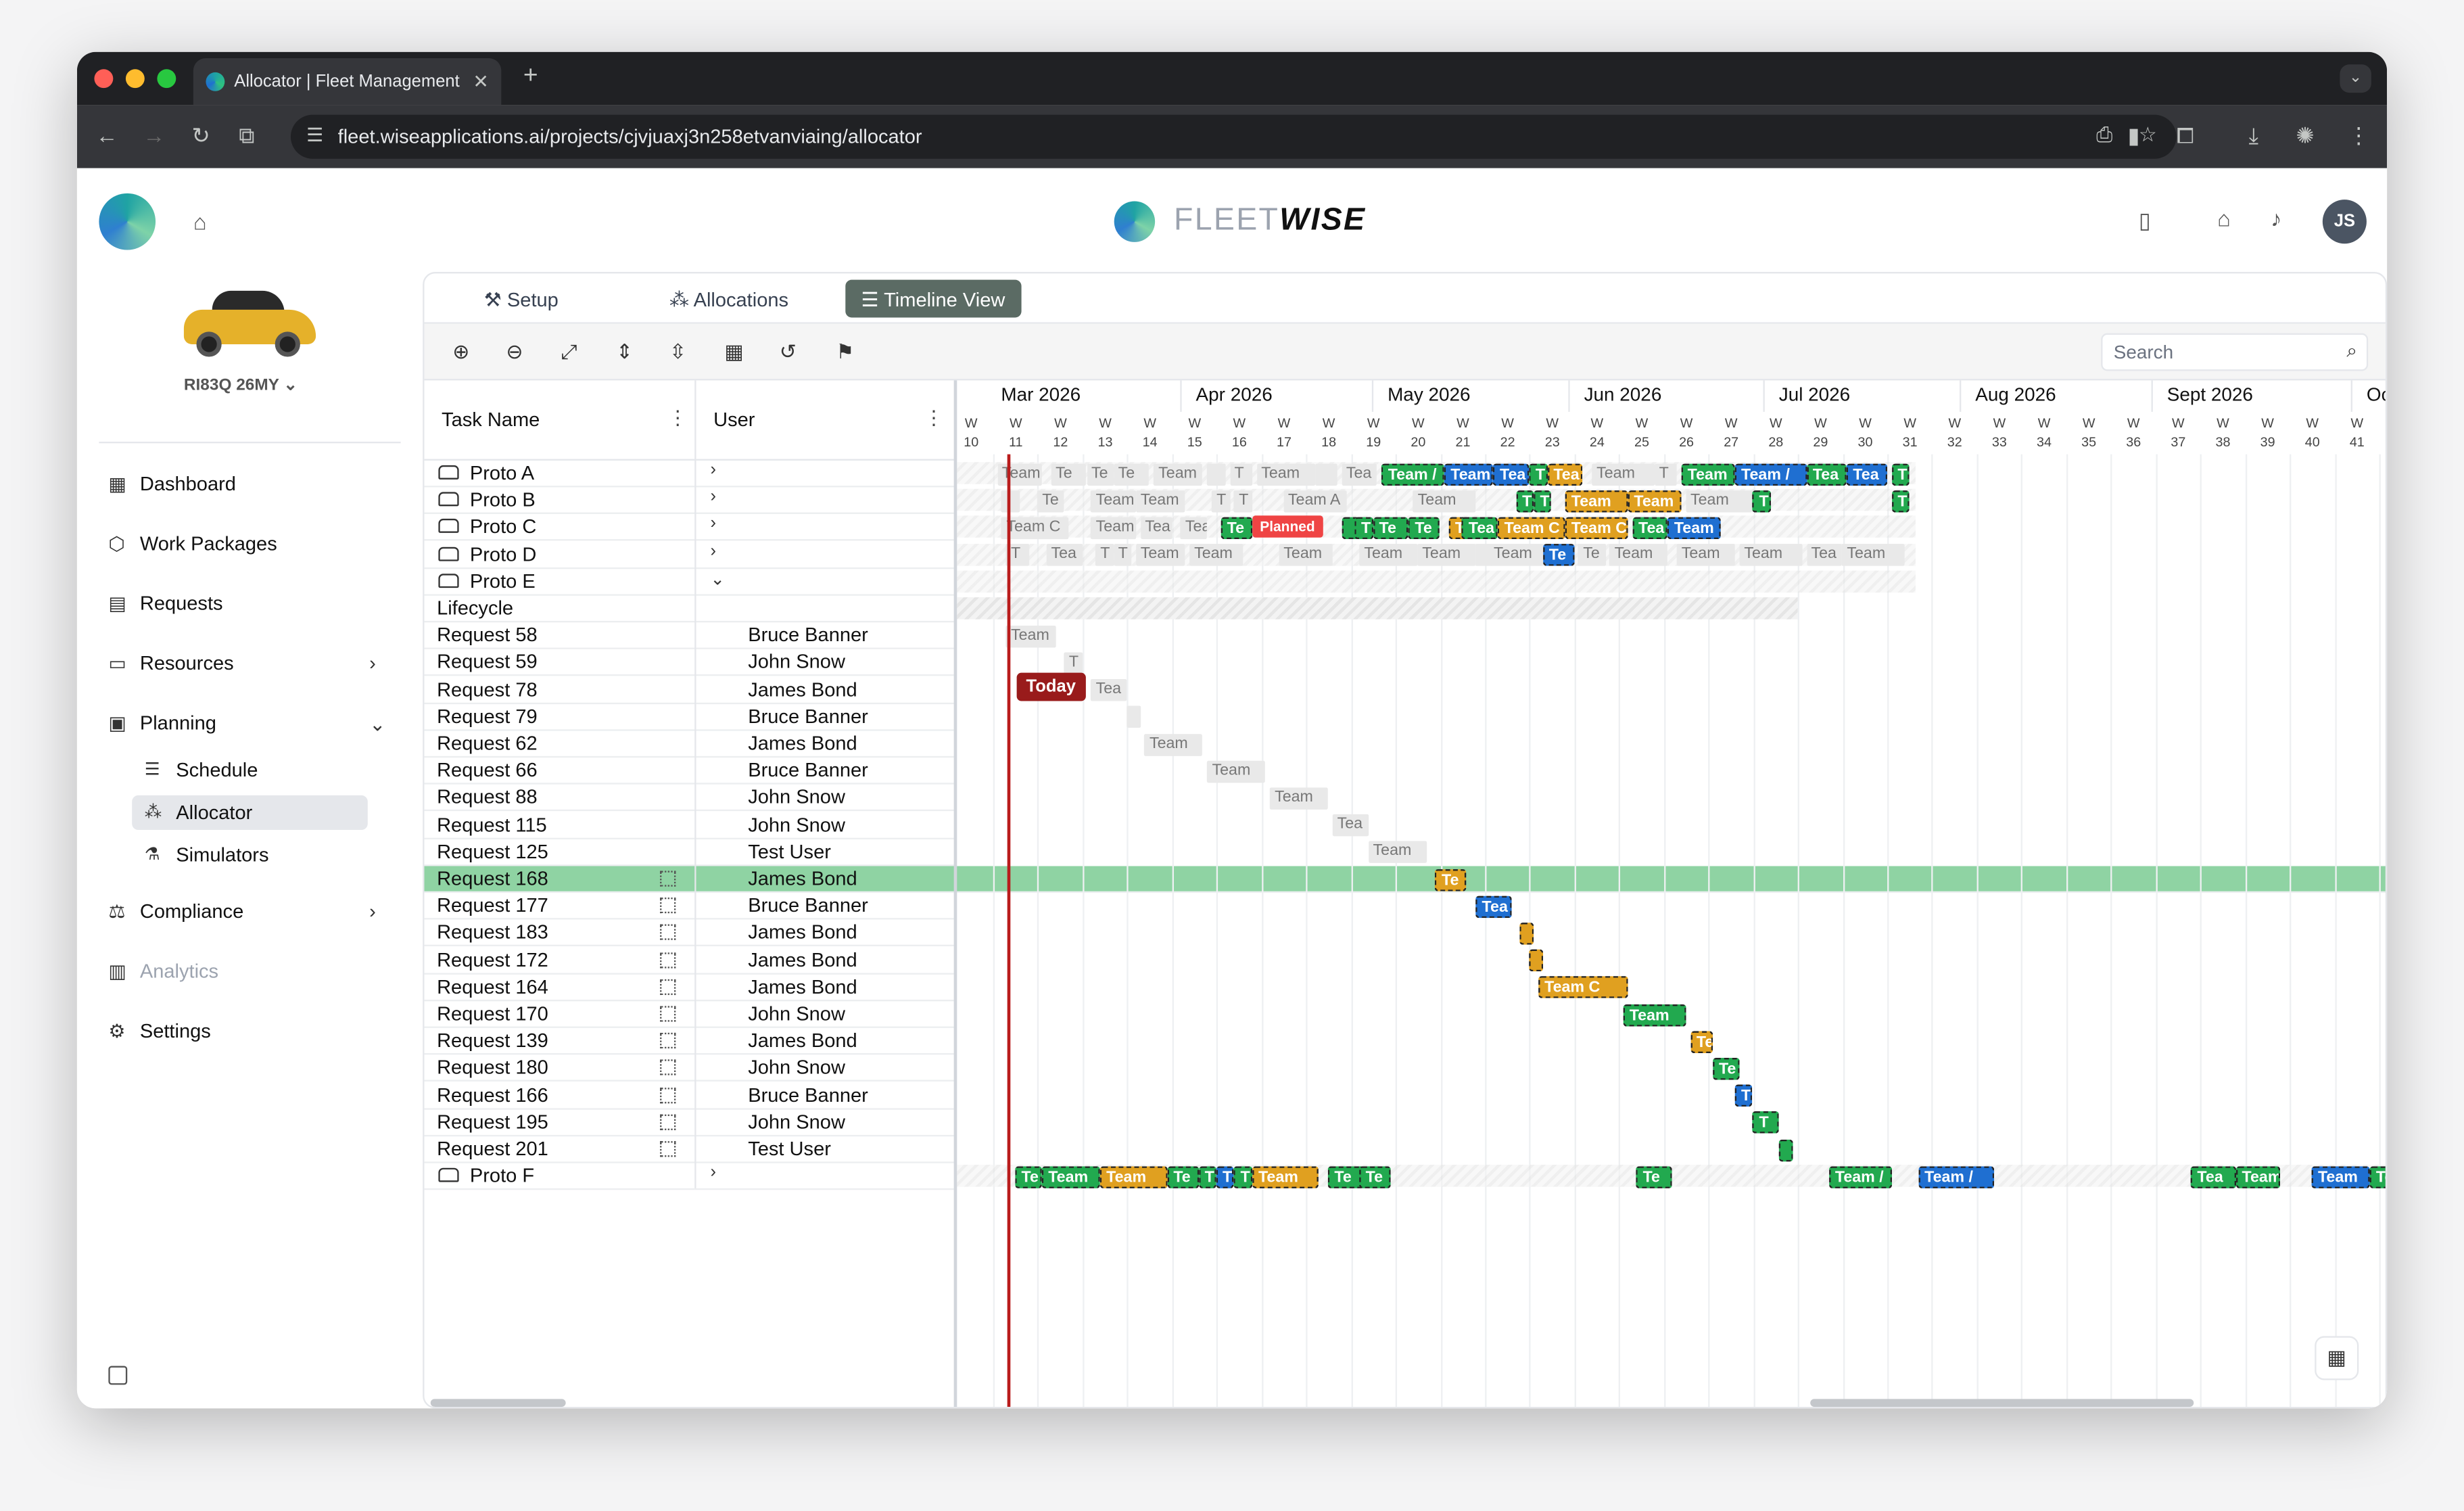 The image size is (2464, 1511). I want to click on green-allocation-bar: Team /, so click(1412, 474).